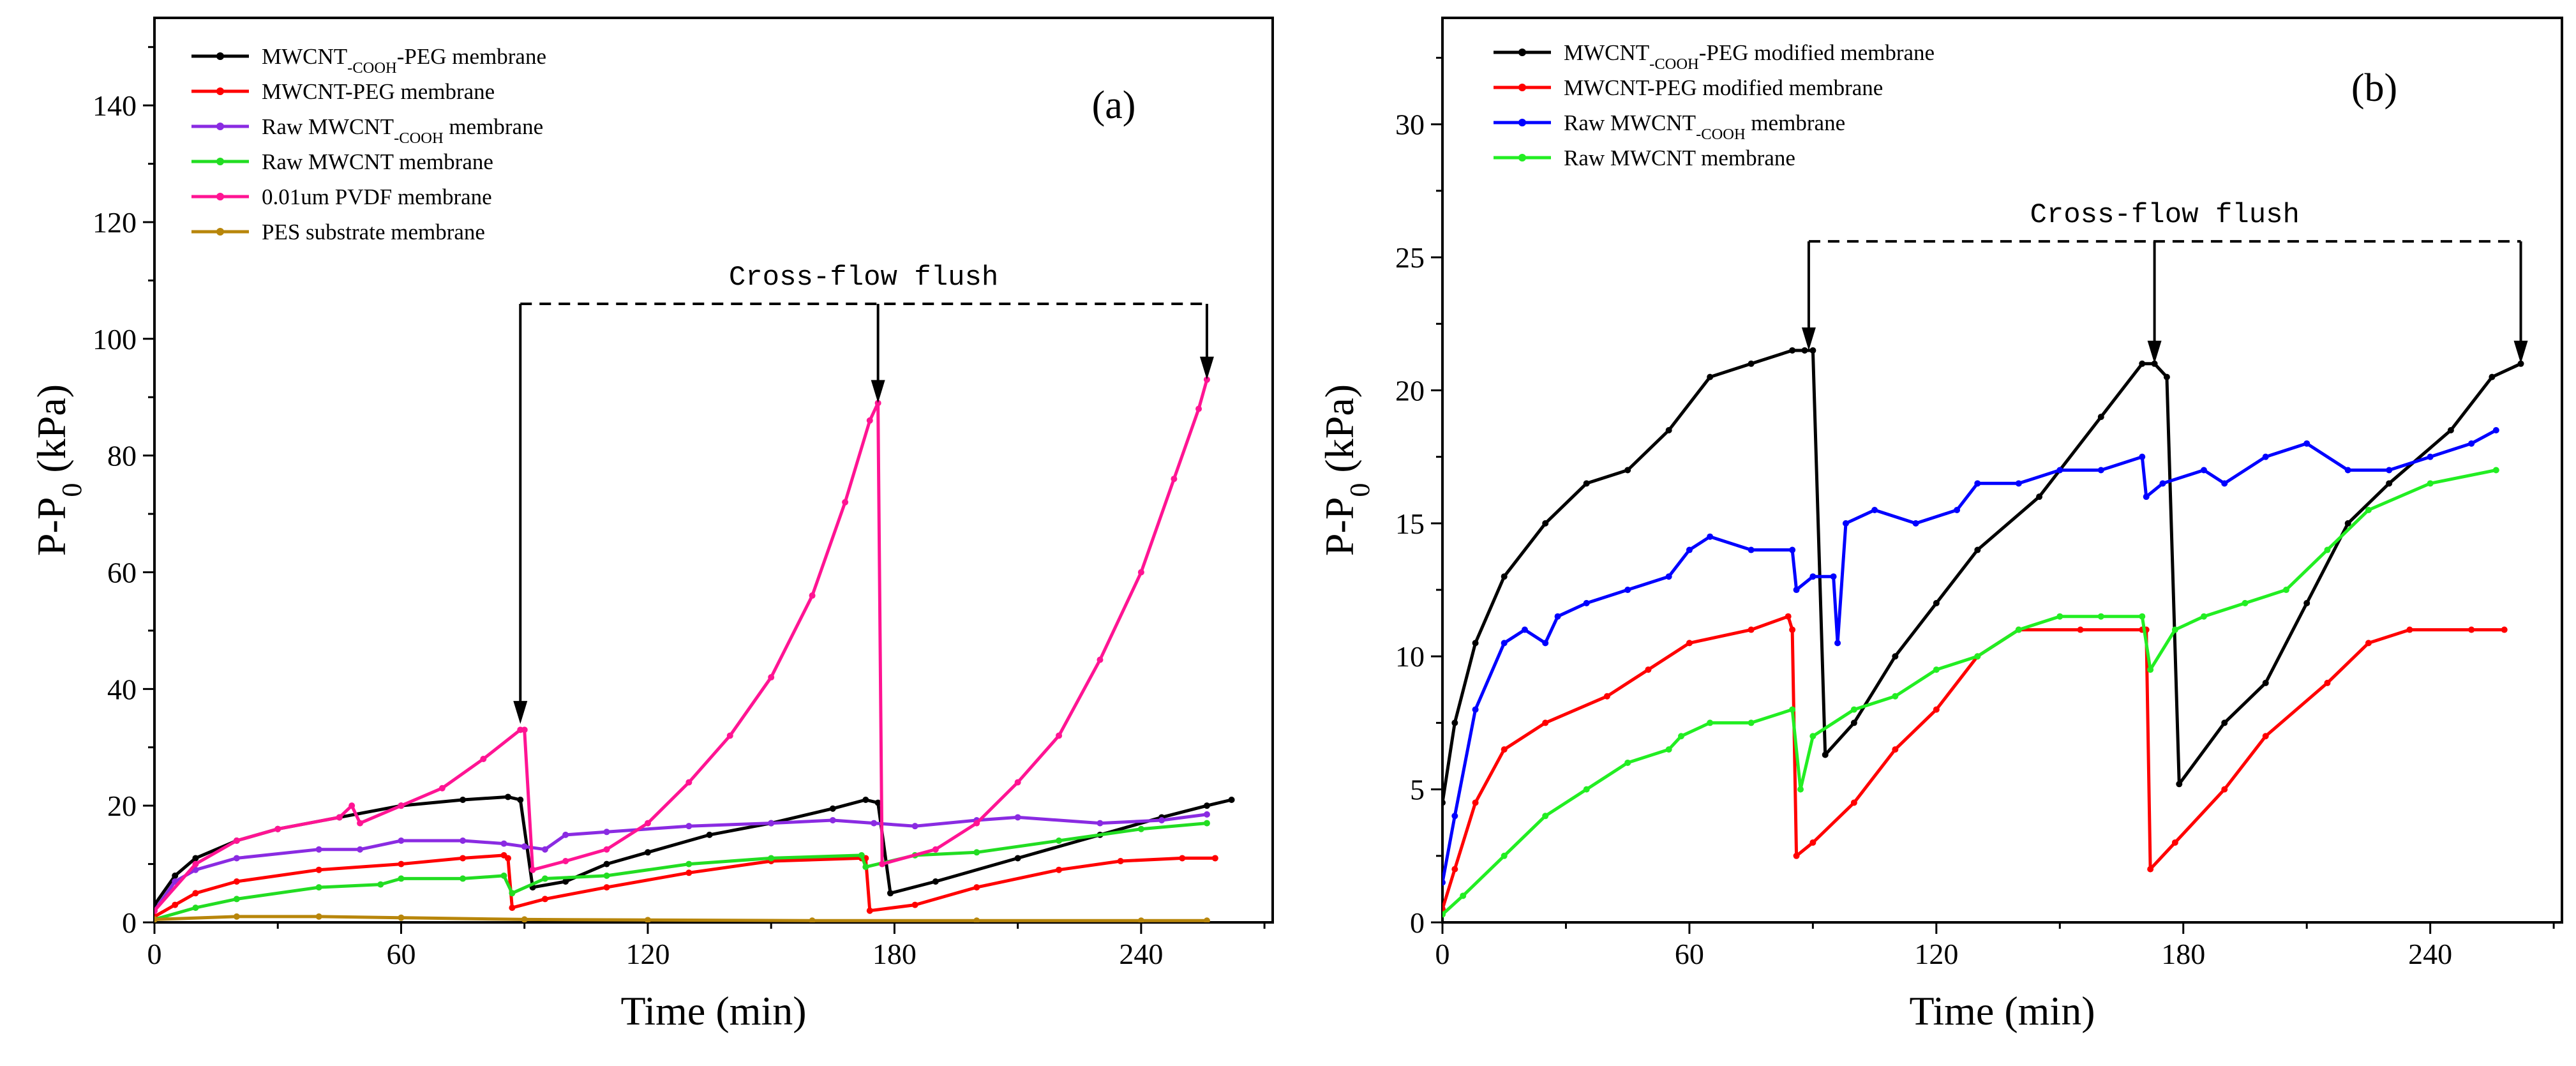  What do you see at coordinates (1410, 257) in the screenshot?
I see `y-tick-label: 25` at bounding box center [1410, 257].